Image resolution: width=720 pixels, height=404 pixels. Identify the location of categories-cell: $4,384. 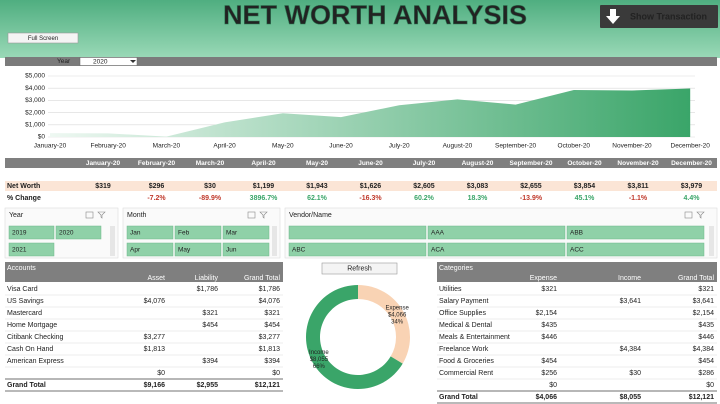
(704, 349).